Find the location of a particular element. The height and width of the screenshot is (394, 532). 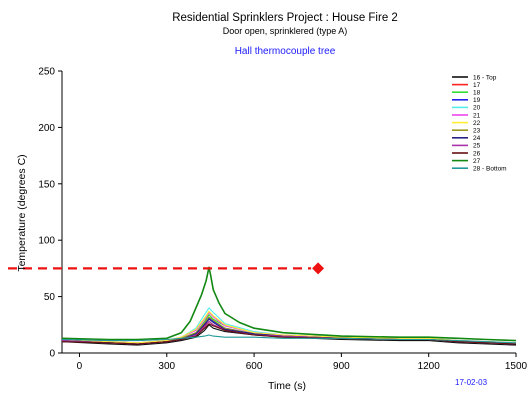

y-tick-label: 100 is located at coordinates (46, 241).